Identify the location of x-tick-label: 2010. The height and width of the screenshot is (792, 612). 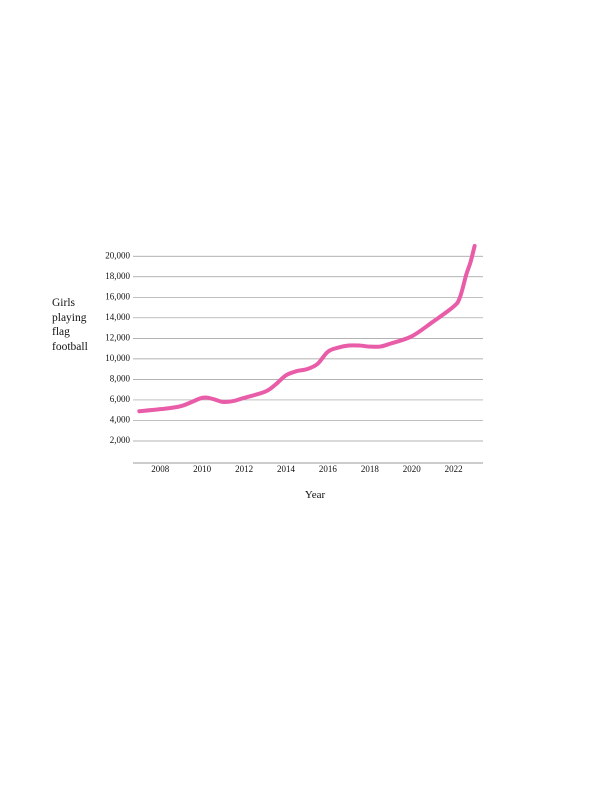
(202, 469).